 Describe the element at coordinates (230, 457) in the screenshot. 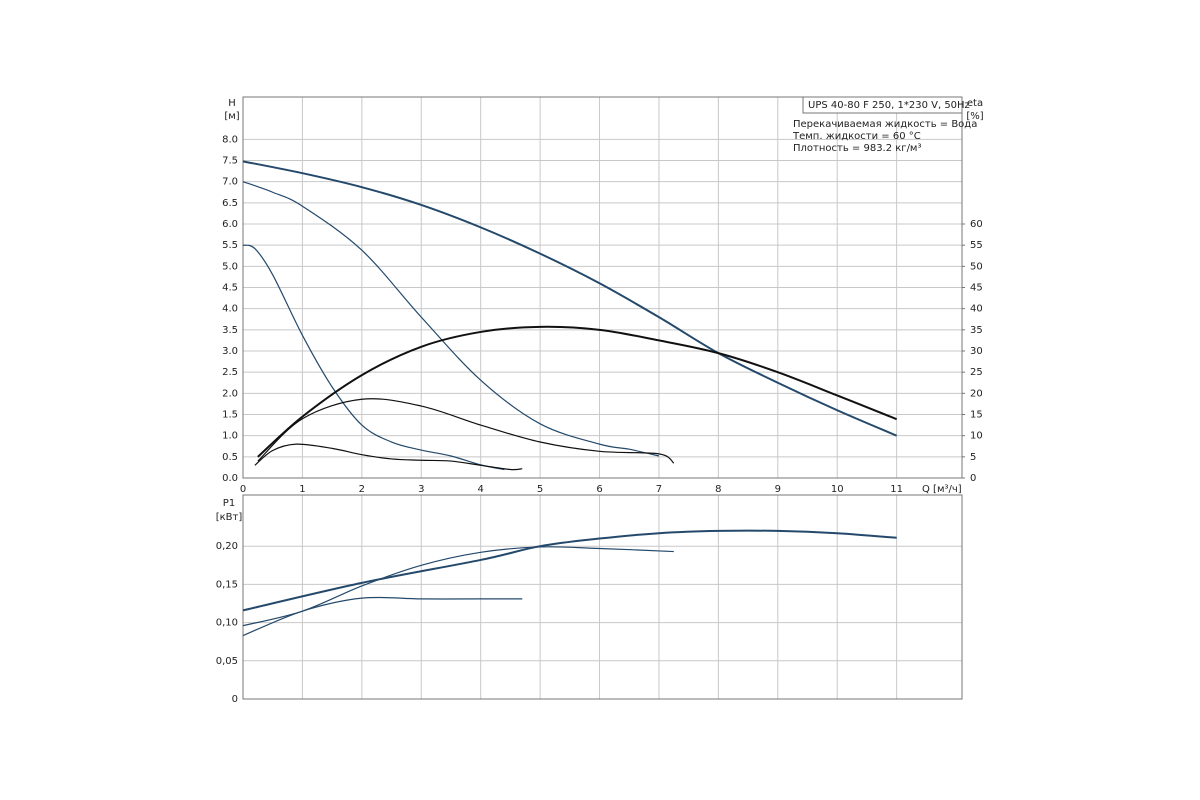

I see `y-tick-label: 0.5` at that location.